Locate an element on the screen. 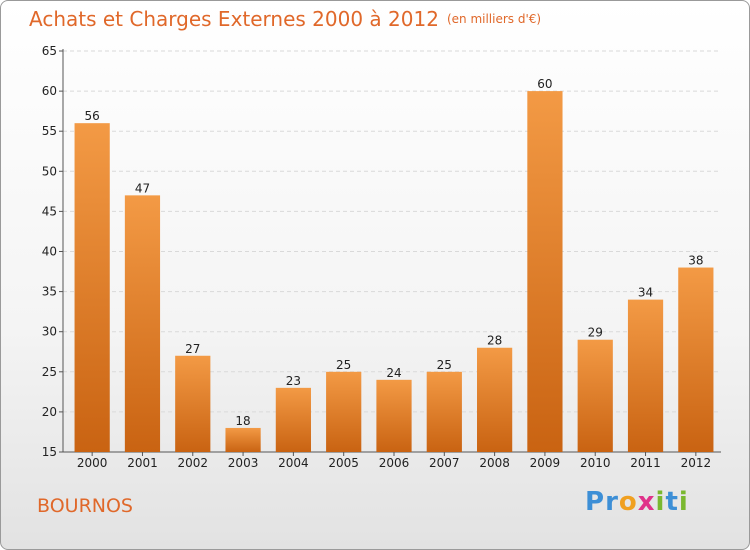  y-tick-label: 20 is located at coordinates (49, 412).